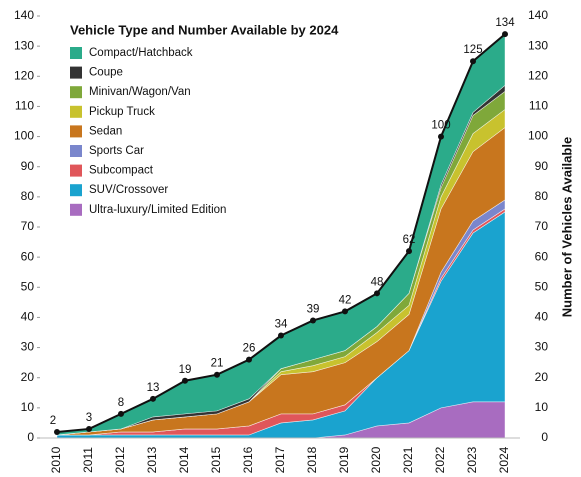  Describe the element at coordinates (53, 421) in the screenshot. I see `value-label: 2` at that location.